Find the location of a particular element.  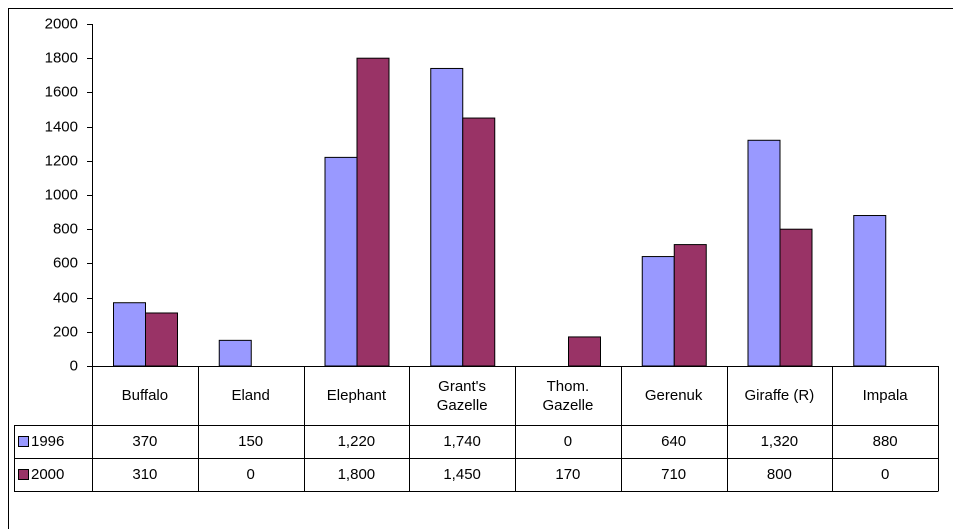

data-label: 150 is located at coordinates (250, 441).